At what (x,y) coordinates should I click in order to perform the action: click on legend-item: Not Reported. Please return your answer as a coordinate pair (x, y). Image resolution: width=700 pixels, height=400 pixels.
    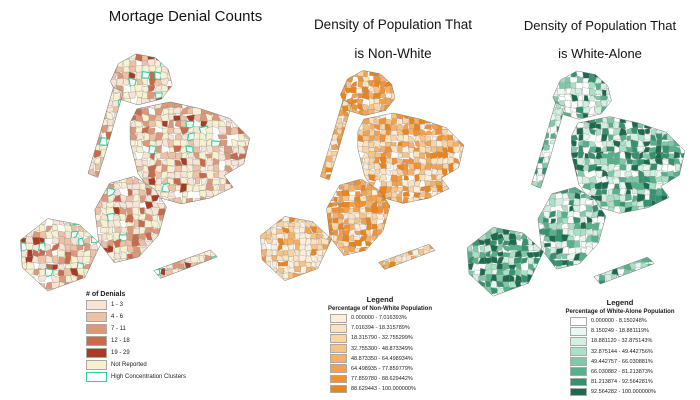
    Looking at the image, I should click on (151, 365).